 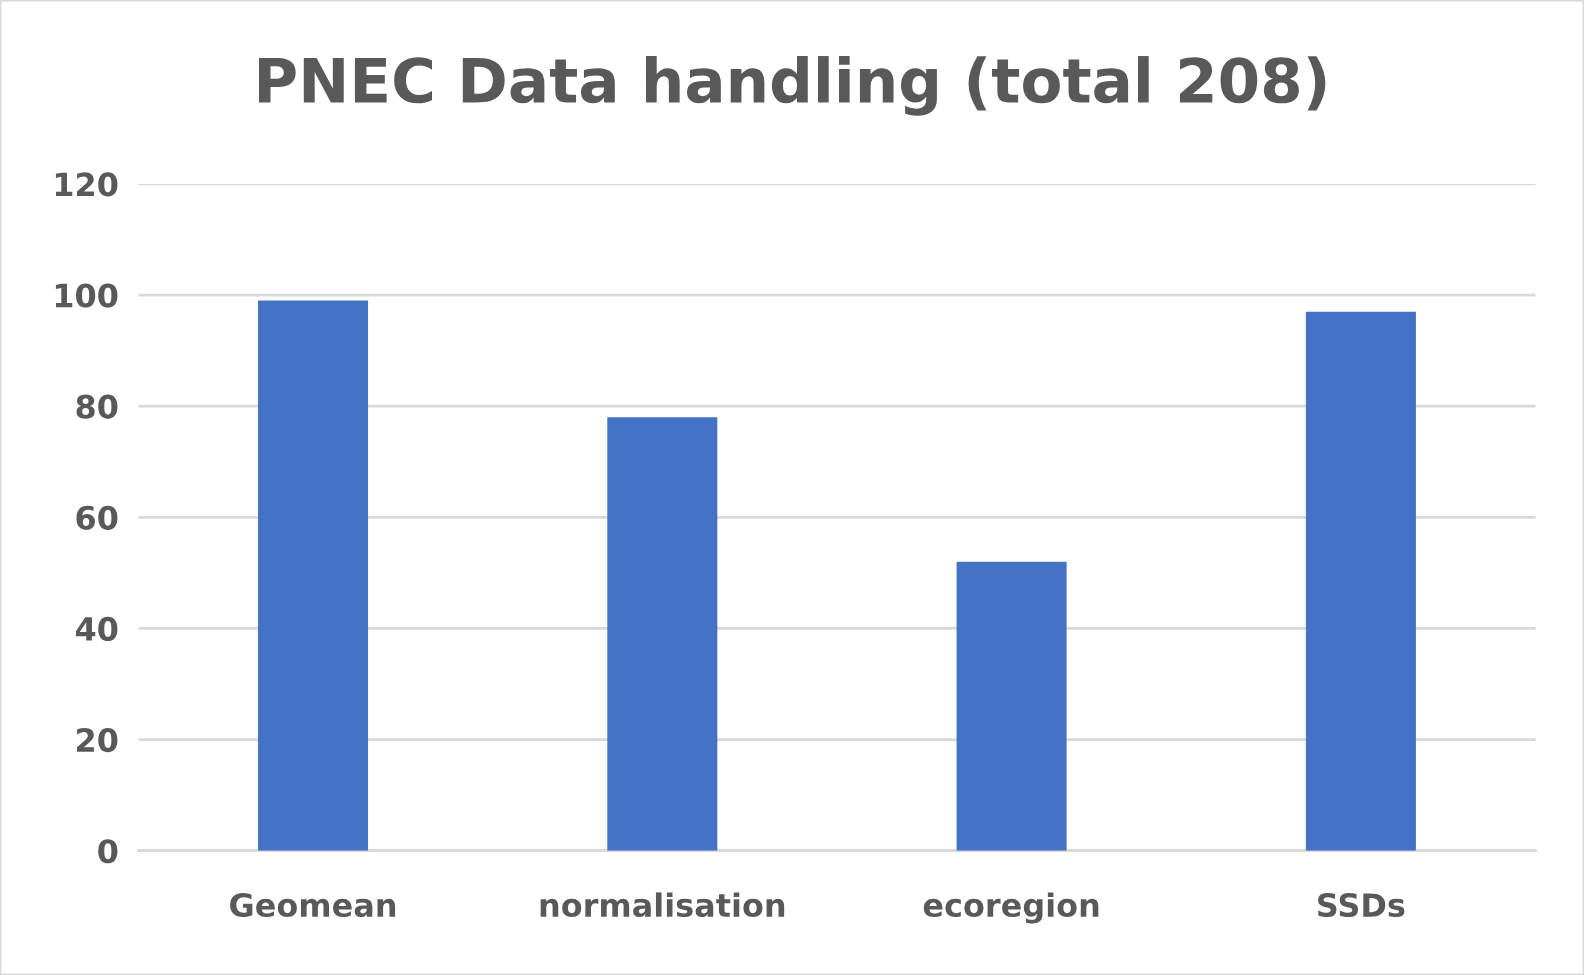 I want to click on y-tick-label: 20, so click(x=97, y=740).